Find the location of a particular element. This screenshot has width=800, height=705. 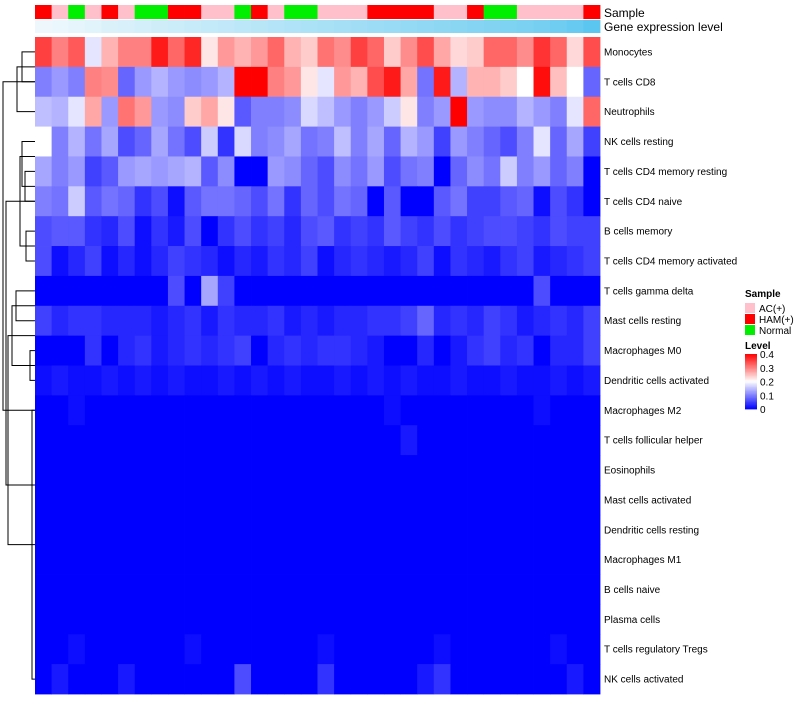

dendrogram-branch is located at coordinates (20, 343).